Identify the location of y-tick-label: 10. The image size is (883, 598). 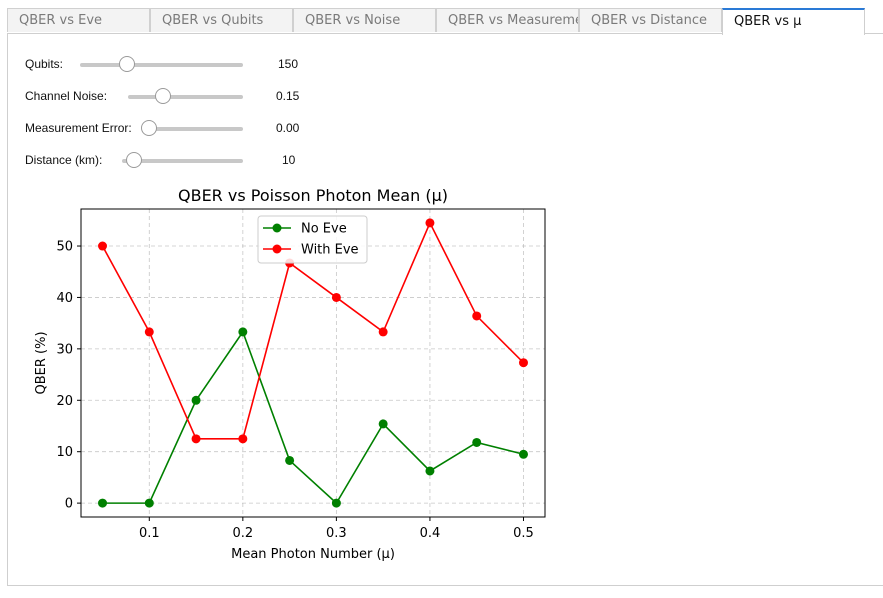
(64, 452).